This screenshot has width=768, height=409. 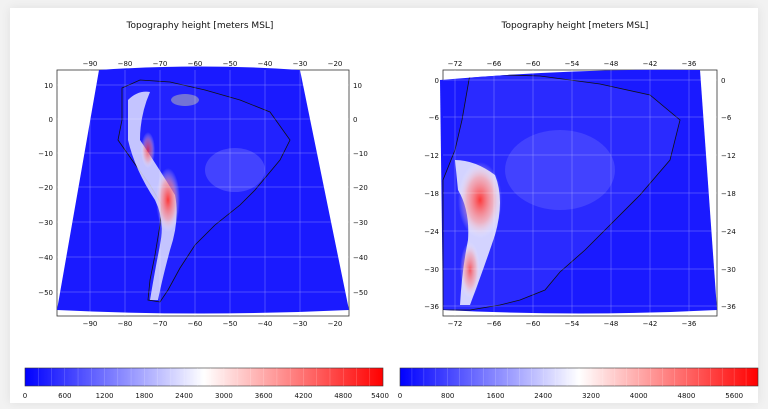 What do you see at coordinates (579, 377) in the screenshot?
I see `map-2-colorbar-bands` at bounding box center [579, 377].